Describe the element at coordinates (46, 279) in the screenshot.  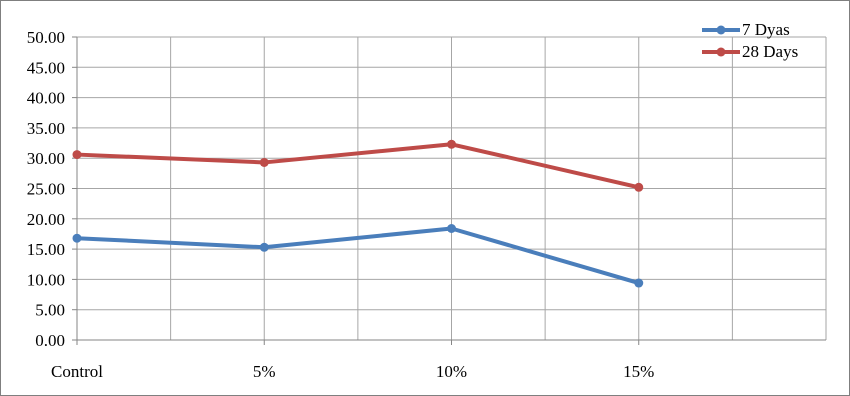
I see `y-tick-label: 10.00` at that location.